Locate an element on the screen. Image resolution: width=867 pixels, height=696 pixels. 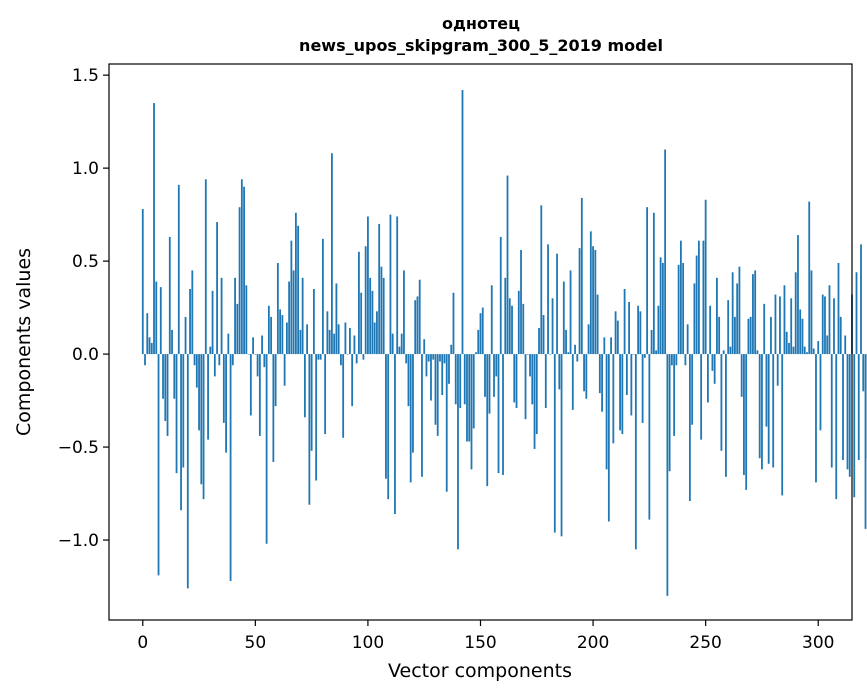
x-tick-label: 300 is located at coordinates (818, 643).